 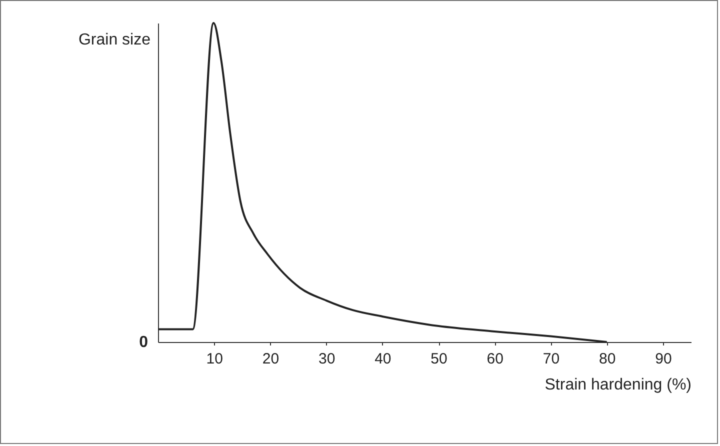 I want to click on x-tick-label: 20, so click(x=271, y=359).